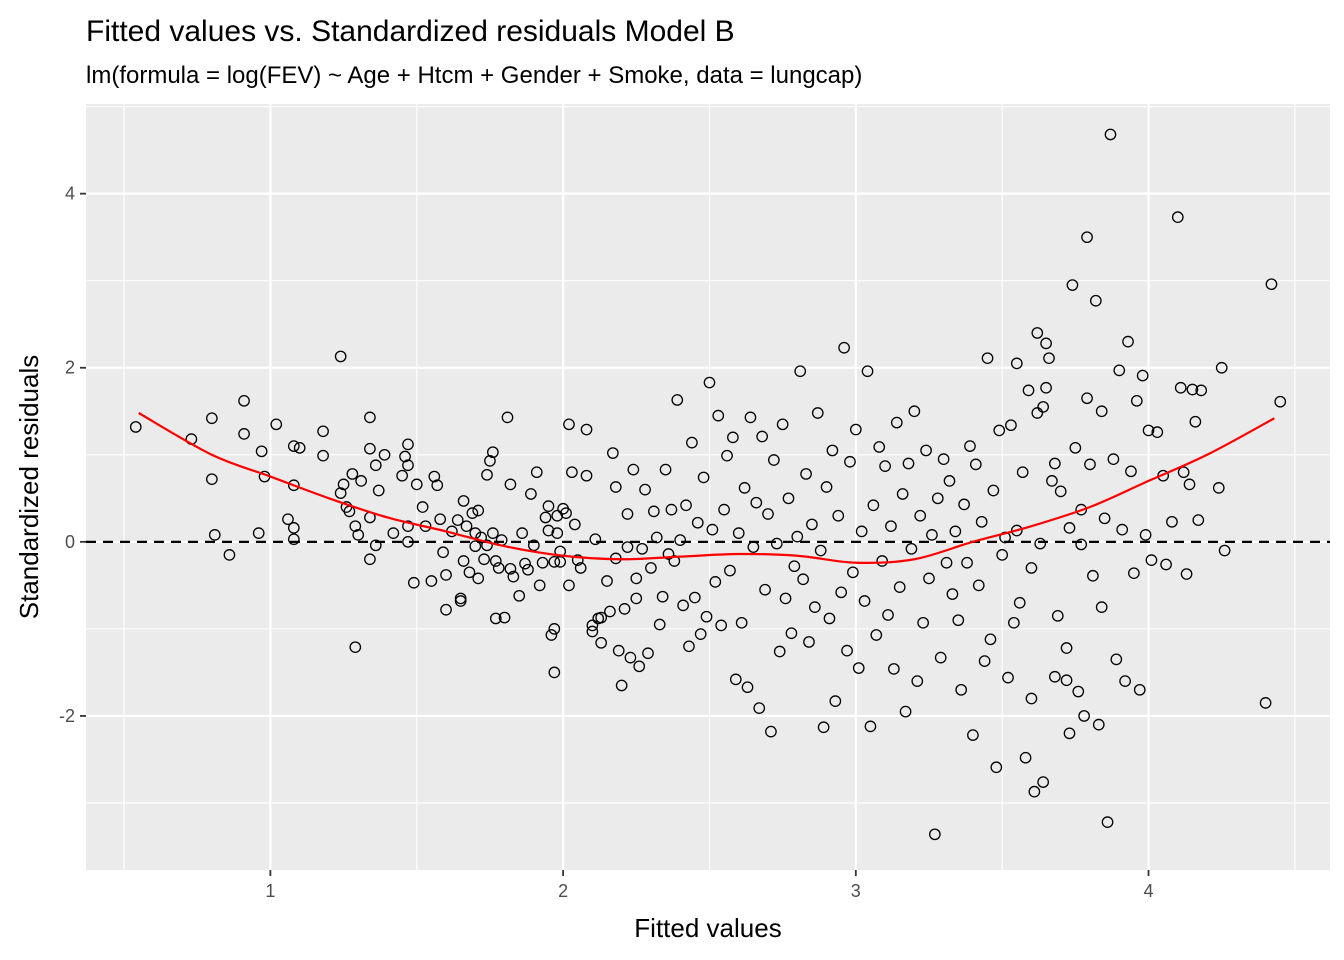 This screenshot has width=1344, height=960. I want to click on x-tick-label: 1, so click(270, 891).